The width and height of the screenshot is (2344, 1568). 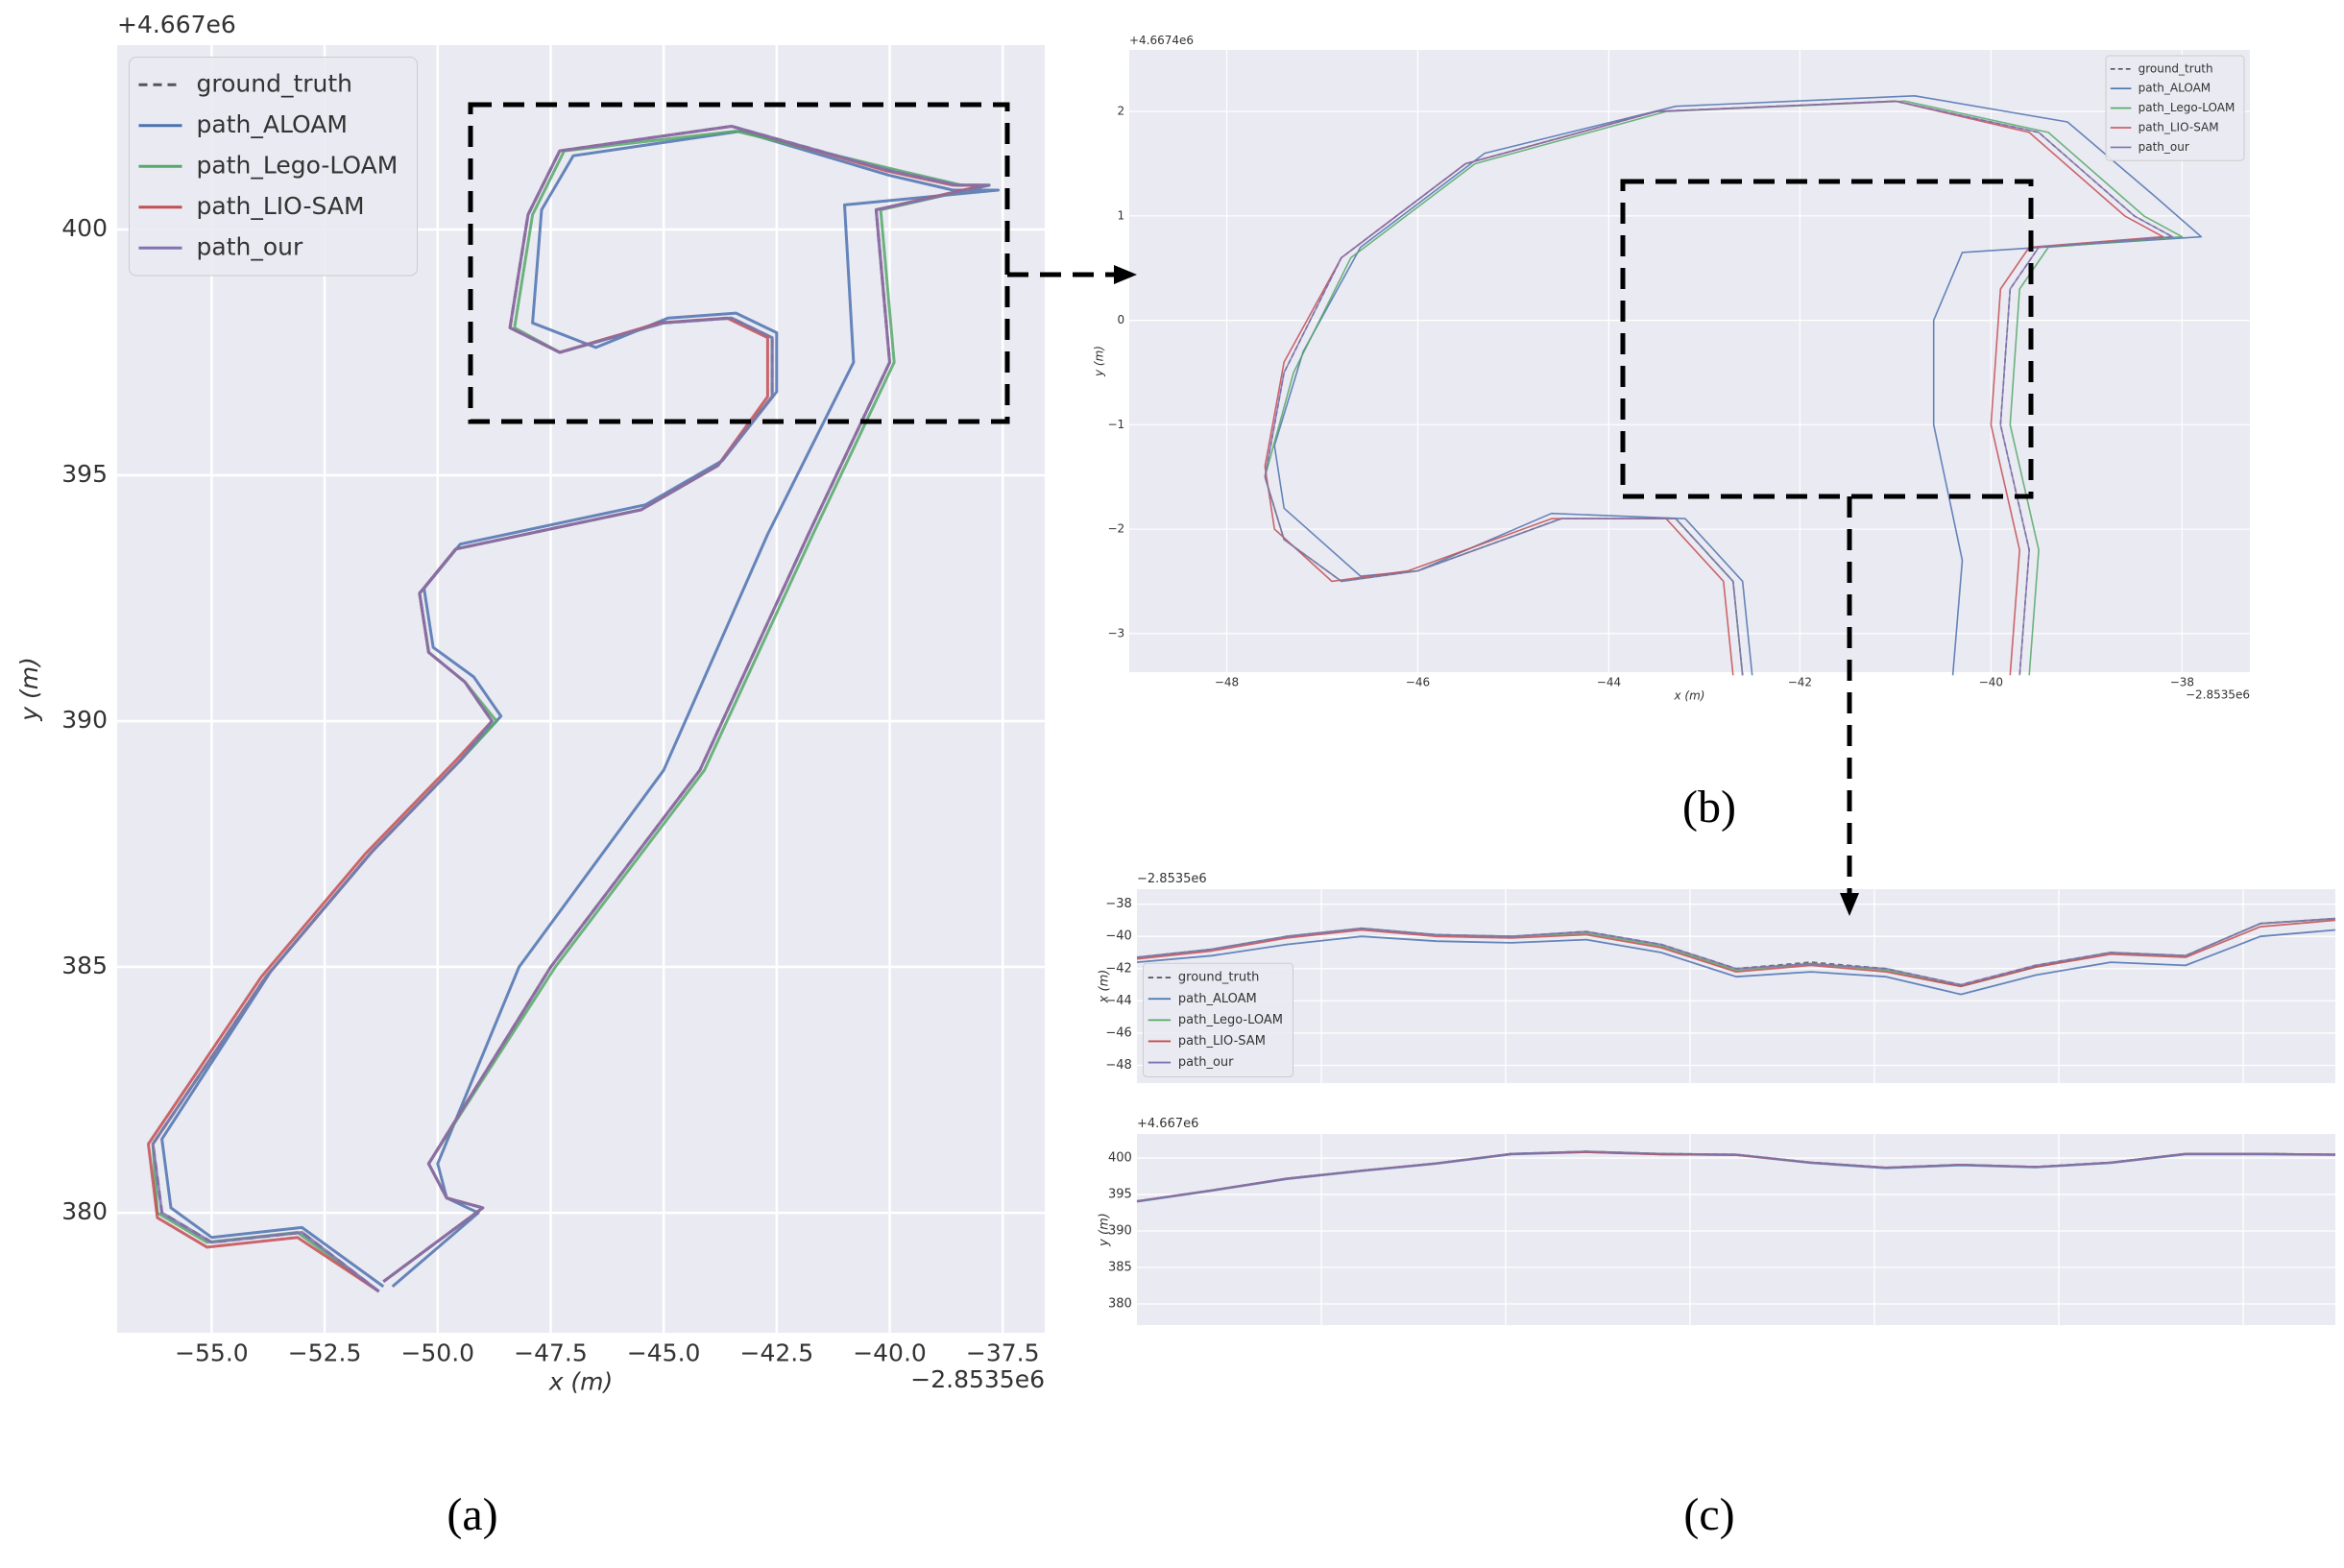 I want to click on y-offset-label: +4.6674e6, so click(x=1161, y=40).